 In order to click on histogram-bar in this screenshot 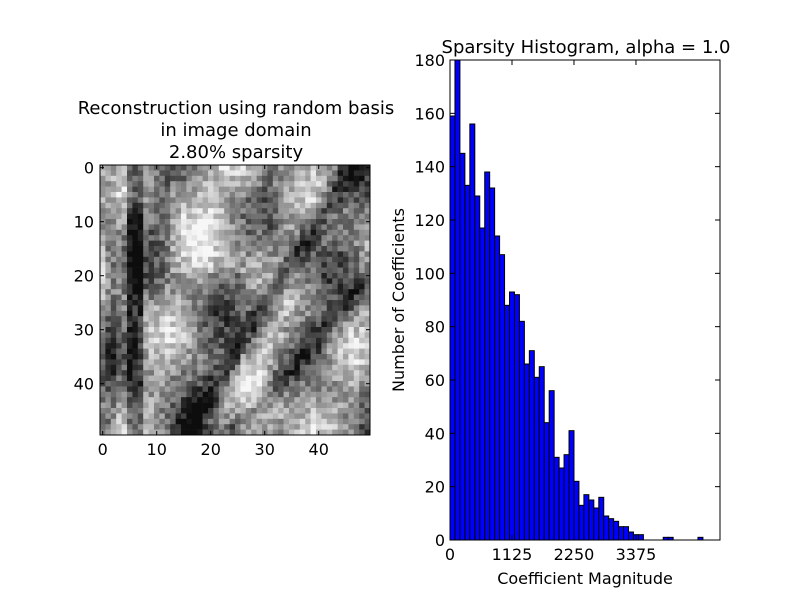, I will do `click(507, 422)`.